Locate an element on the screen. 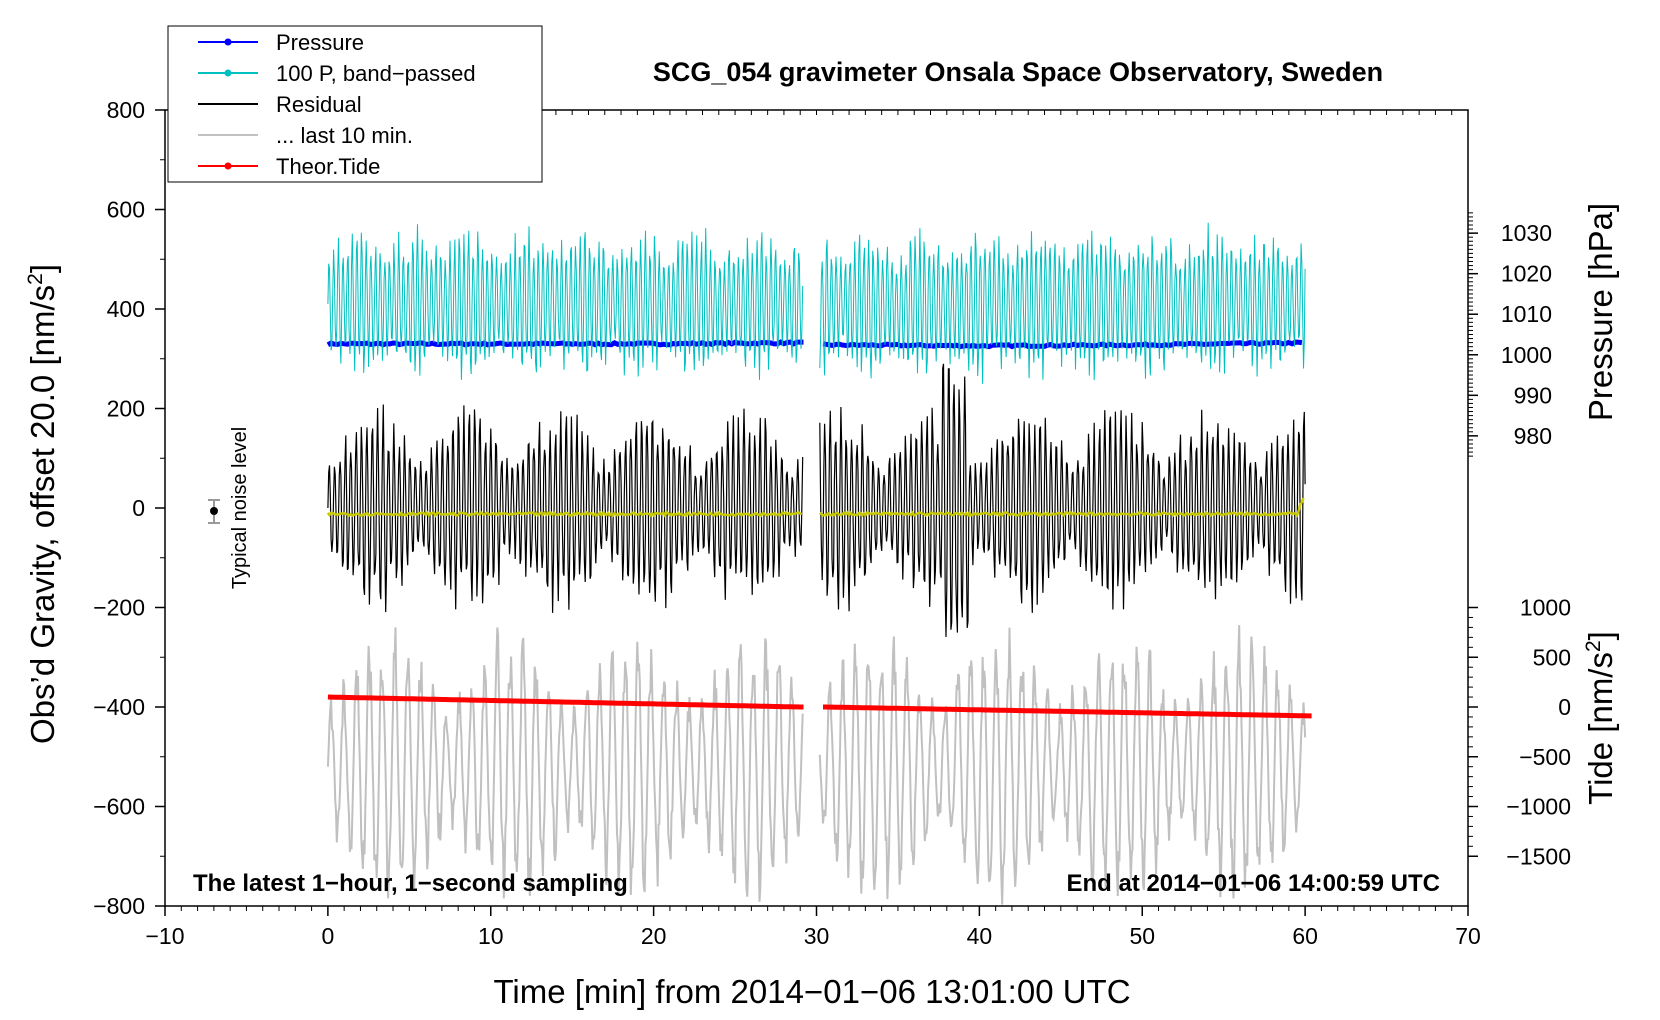  x-axis-label: Time [min] from 2014−01−06 13:01:00 UTC is located at coordinates (811, 991).